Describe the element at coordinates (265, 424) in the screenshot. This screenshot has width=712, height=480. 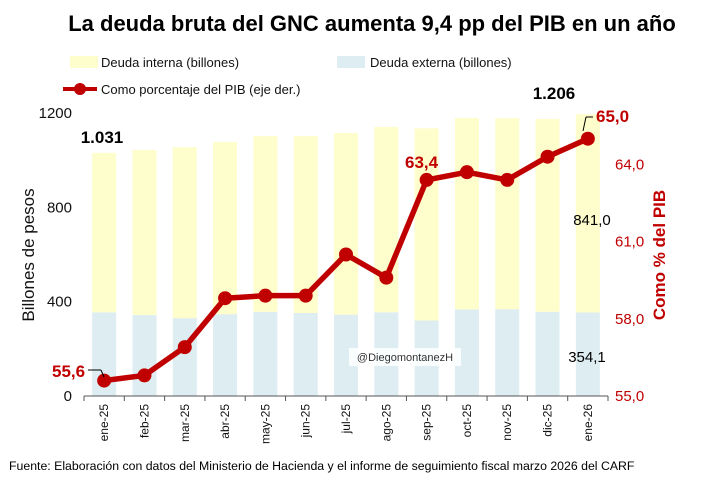
I see `x-tick-label: may-25` at that location.